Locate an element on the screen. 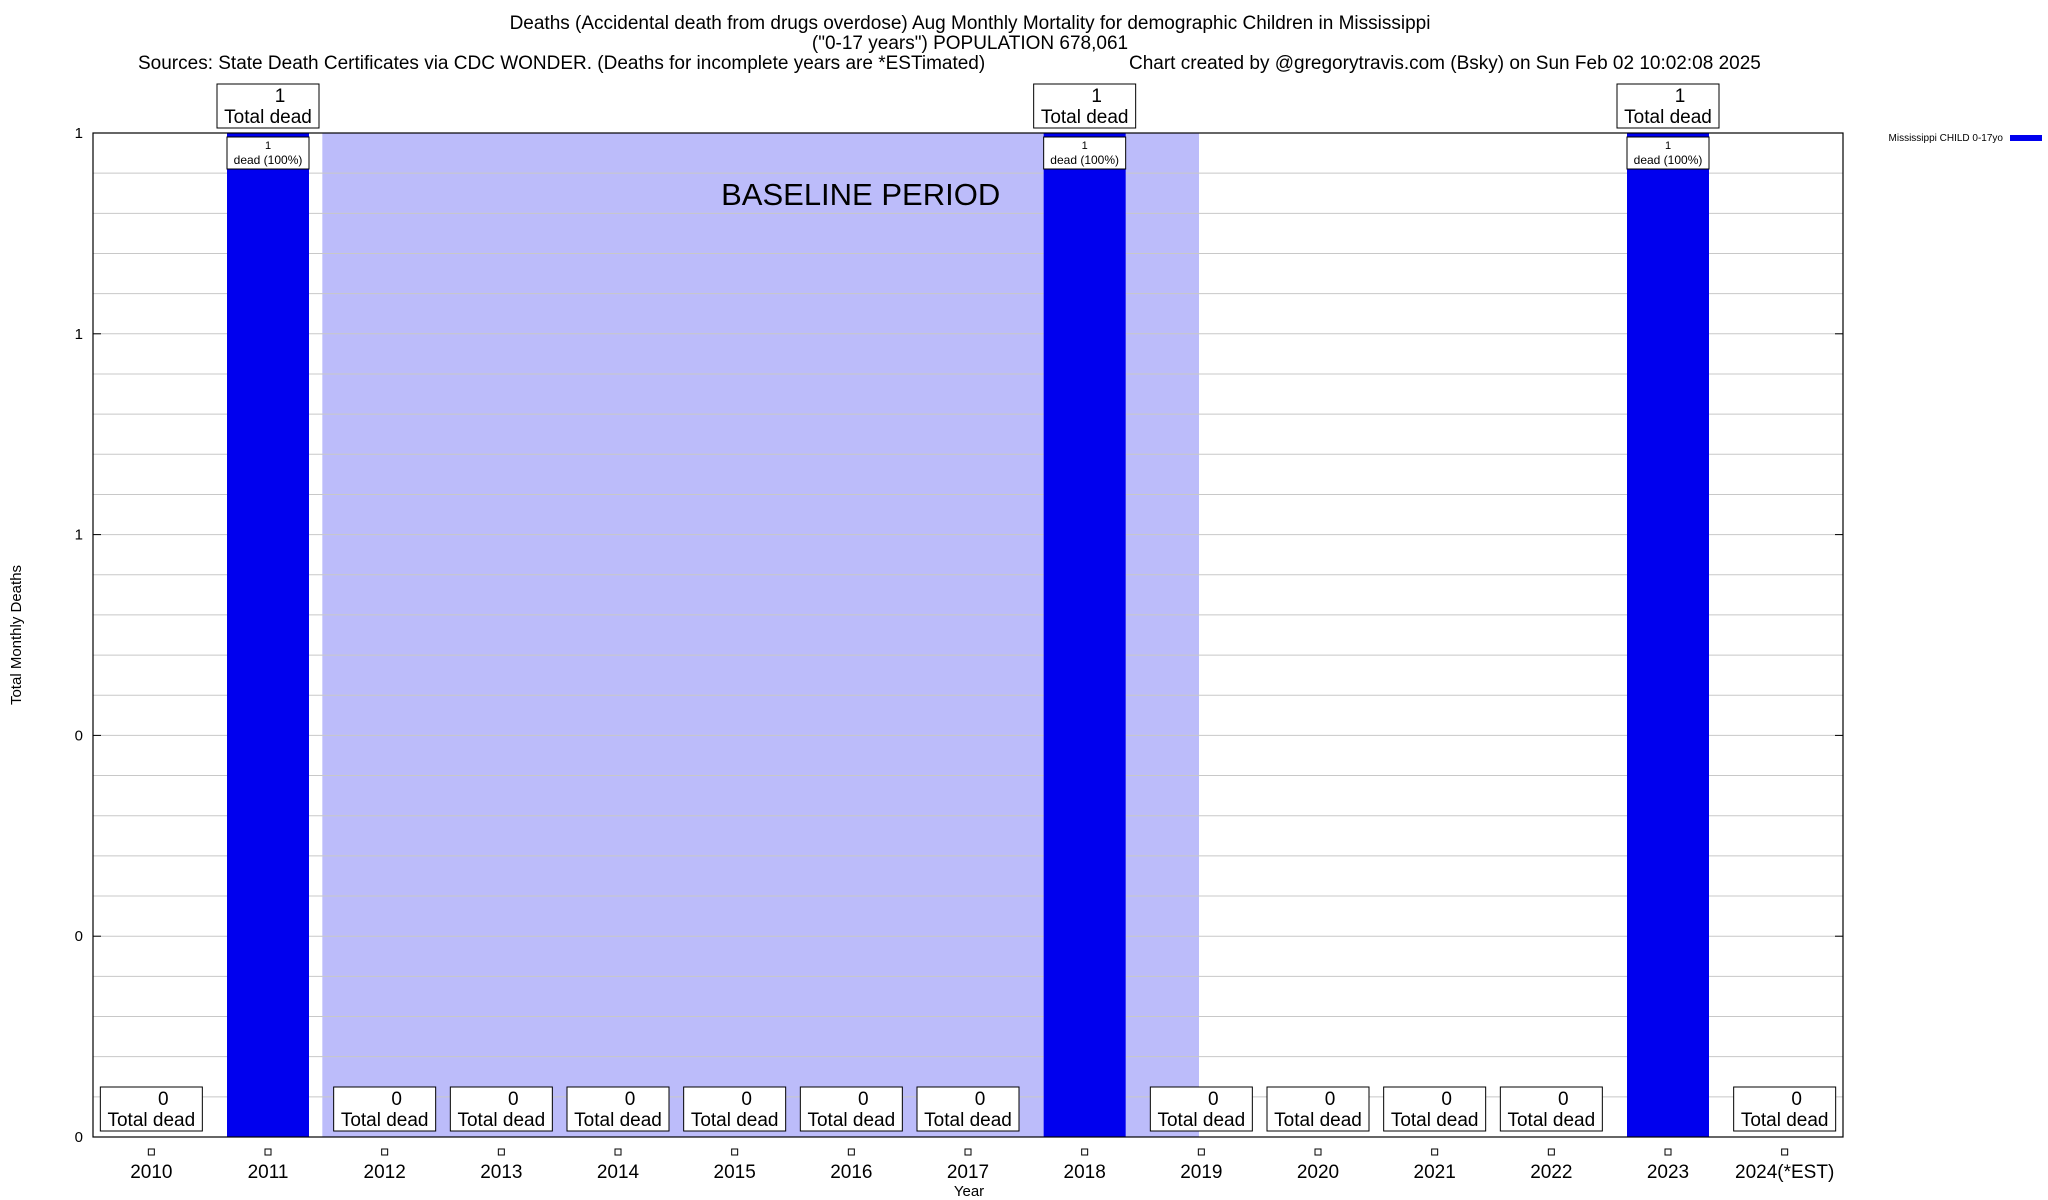  x-tick-label: 2016 is located at coordinates (851, 1172).